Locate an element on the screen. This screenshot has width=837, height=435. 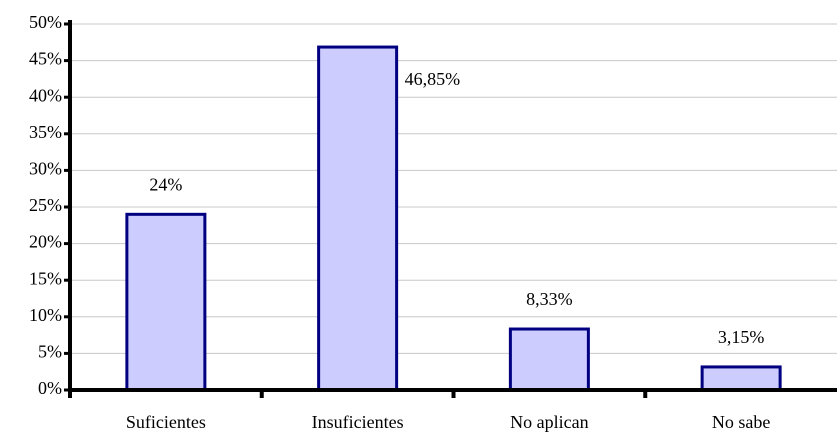
y-tick-label: 0% is located at coordinates (50, 388).